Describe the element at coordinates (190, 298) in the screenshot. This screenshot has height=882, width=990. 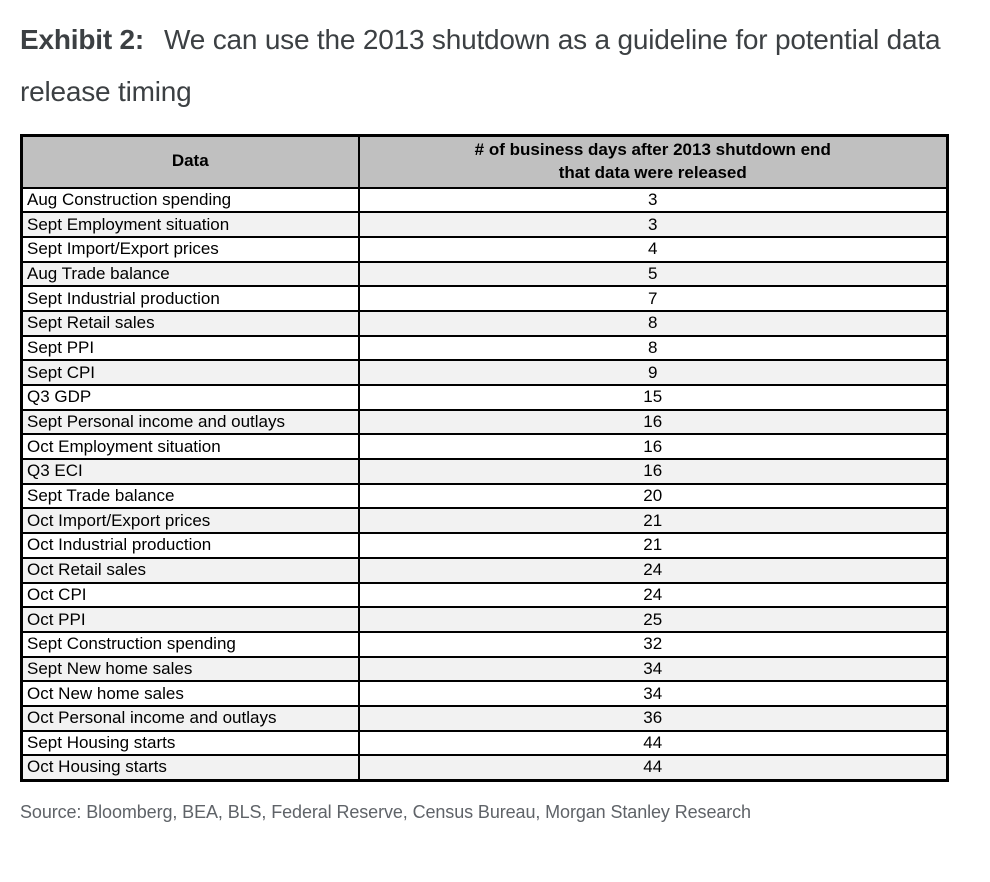
I see `data-label-cell: Sept Industrial production` at that location.